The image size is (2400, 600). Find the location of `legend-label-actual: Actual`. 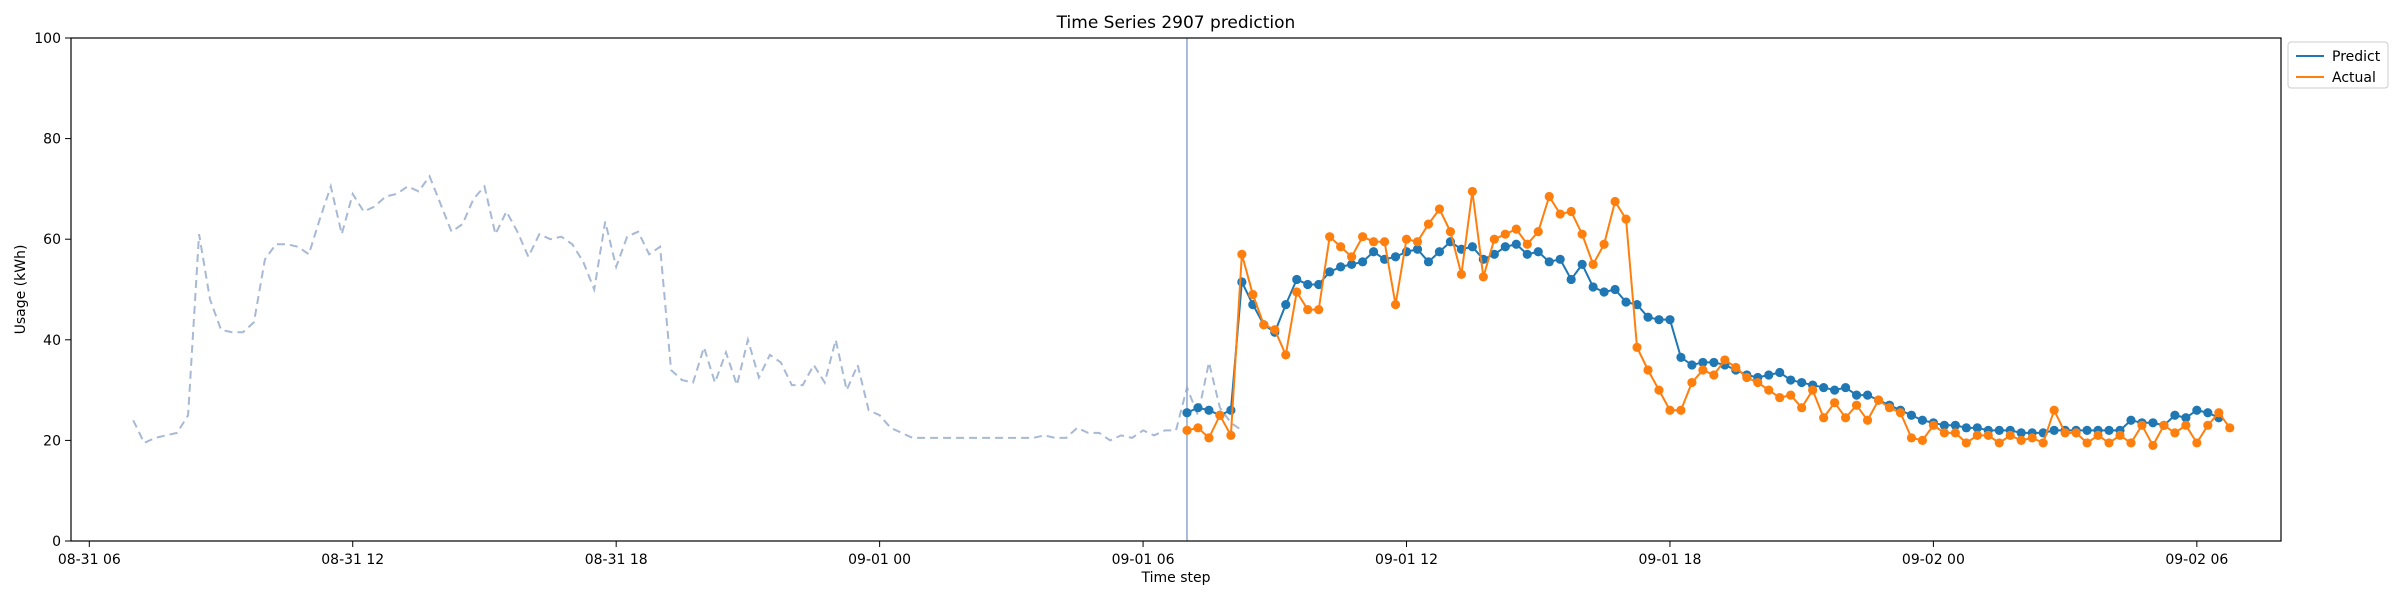

legend-label-actual: Actual is located at coordinates (2354, 78).